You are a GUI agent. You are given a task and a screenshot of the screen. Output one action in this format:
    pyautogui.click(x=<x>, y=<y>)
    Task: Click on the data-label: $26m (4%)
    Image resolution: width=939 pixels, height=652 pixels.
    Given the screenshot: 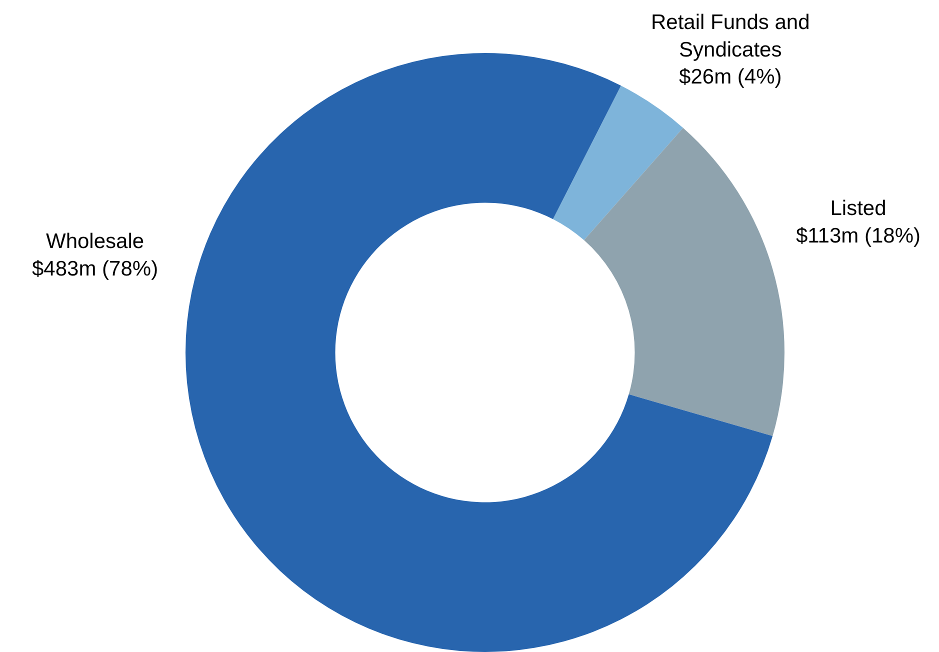 What is the action you would take?
    pyautogui.click(x=730, y=77)
    